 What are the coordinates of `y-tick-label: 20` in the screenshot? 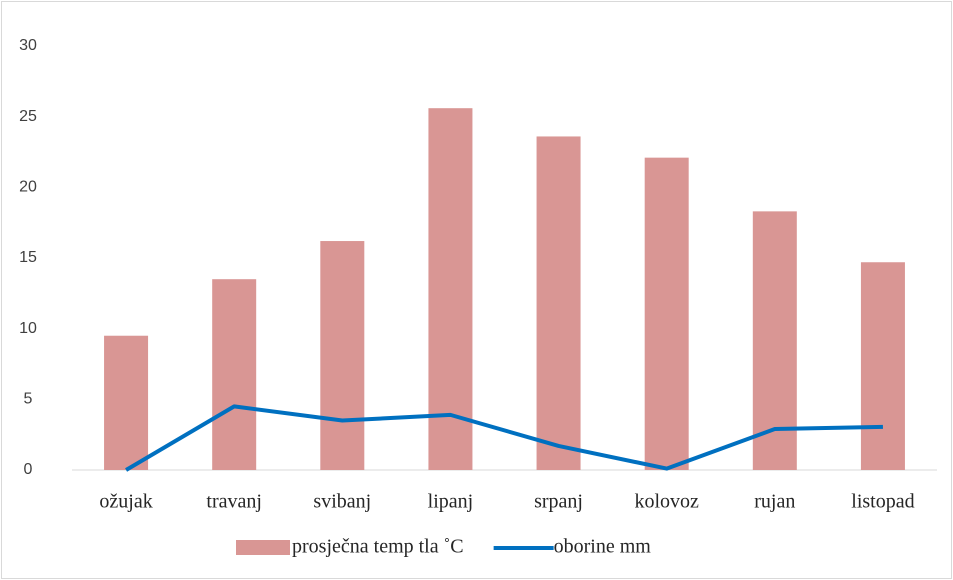 It's located at (28, 187).